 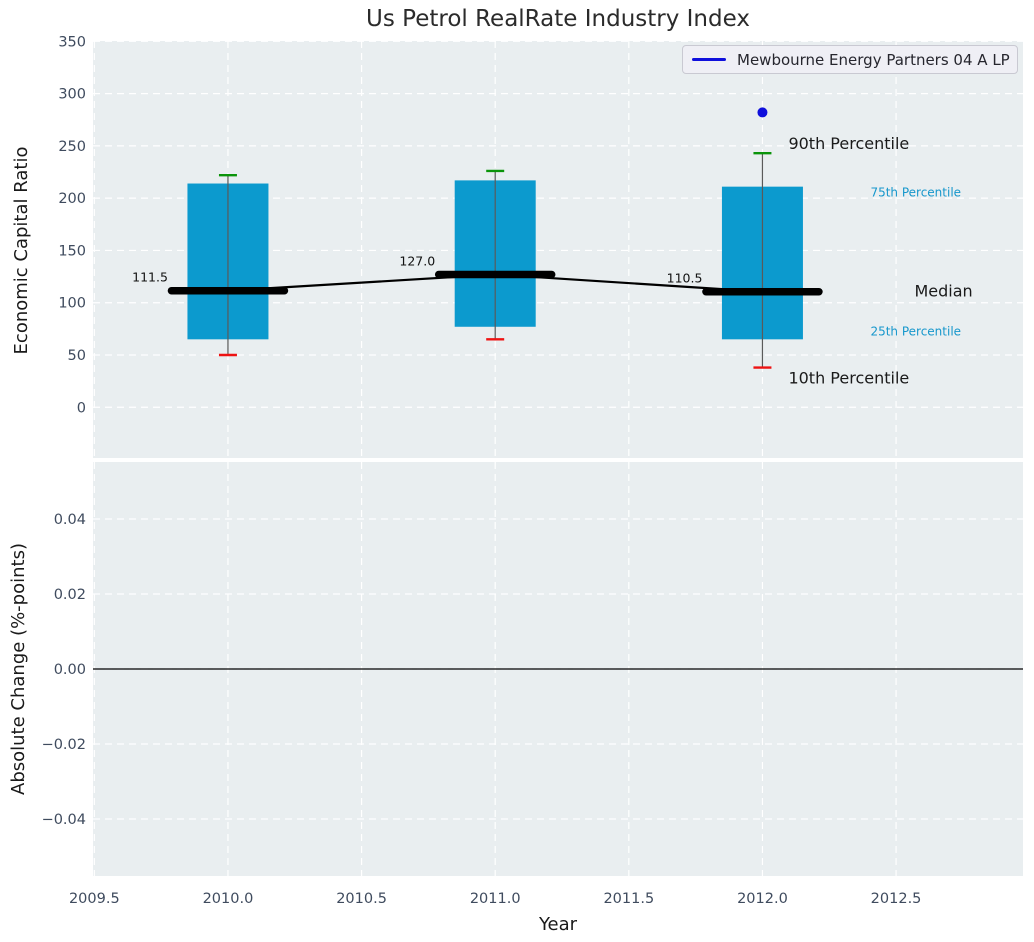 What do you see at coordinates (915, 331) in the screenshot?
I see `annotation-25th-percentile: 25th Percentile` at bounding box center [915, 331].